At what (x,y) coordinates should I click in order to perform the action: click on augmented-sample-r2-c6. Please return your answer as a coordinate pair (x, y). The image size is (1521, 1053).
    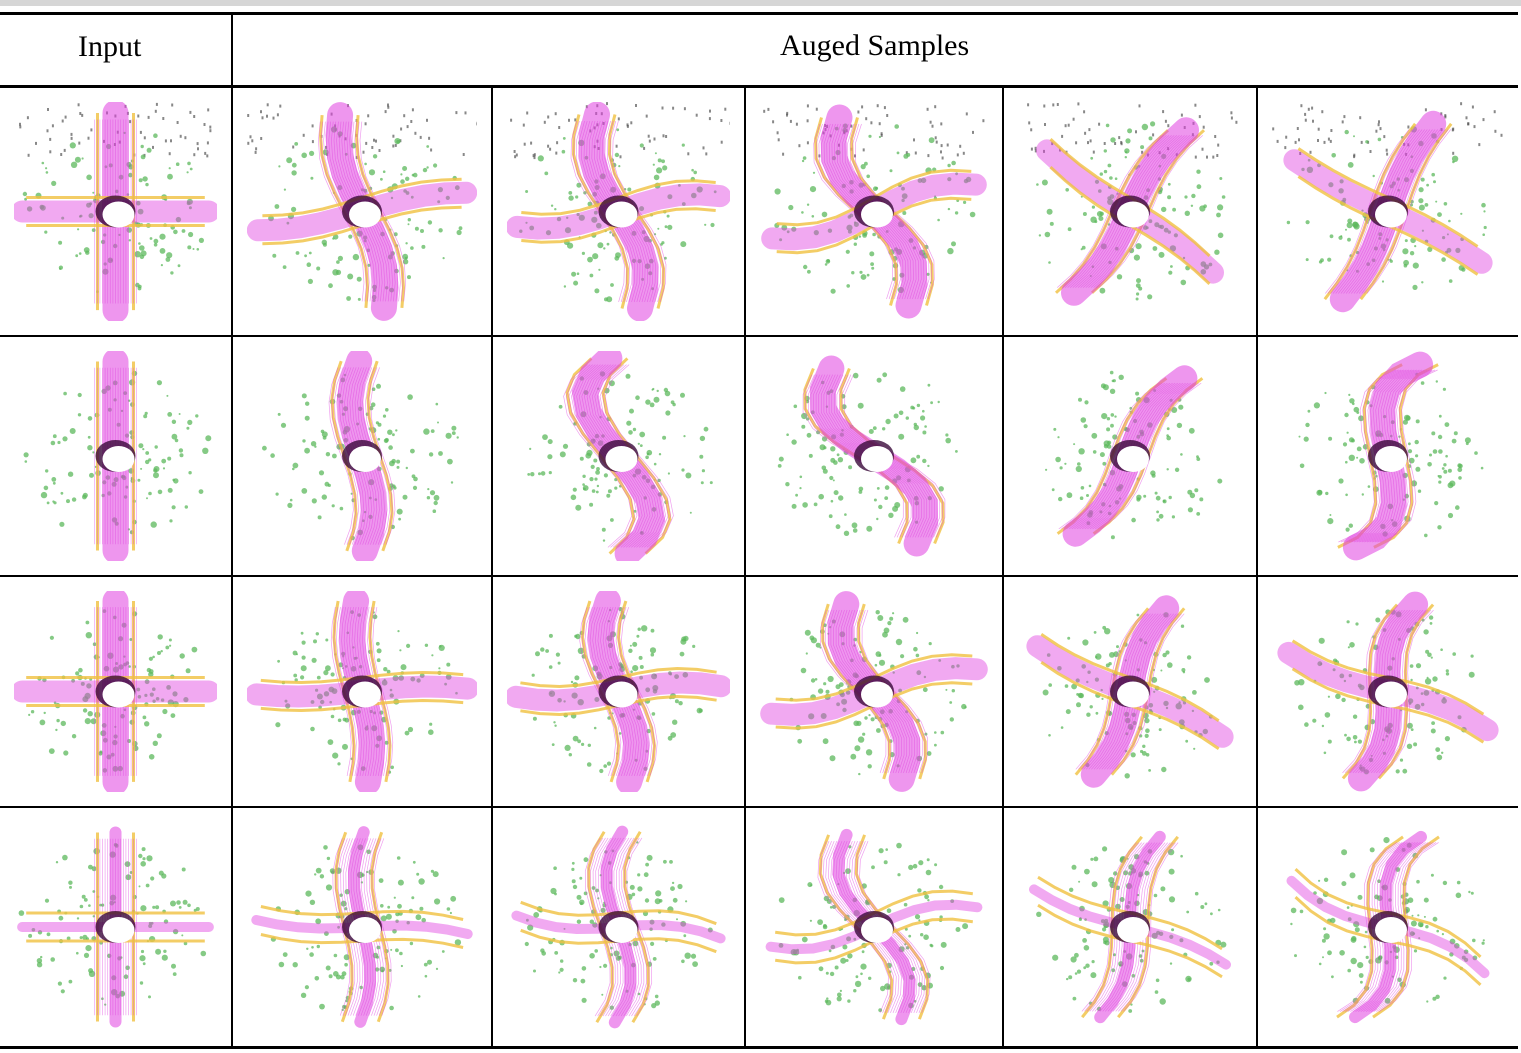
    Looking at the image, I should click on (1388, 456).